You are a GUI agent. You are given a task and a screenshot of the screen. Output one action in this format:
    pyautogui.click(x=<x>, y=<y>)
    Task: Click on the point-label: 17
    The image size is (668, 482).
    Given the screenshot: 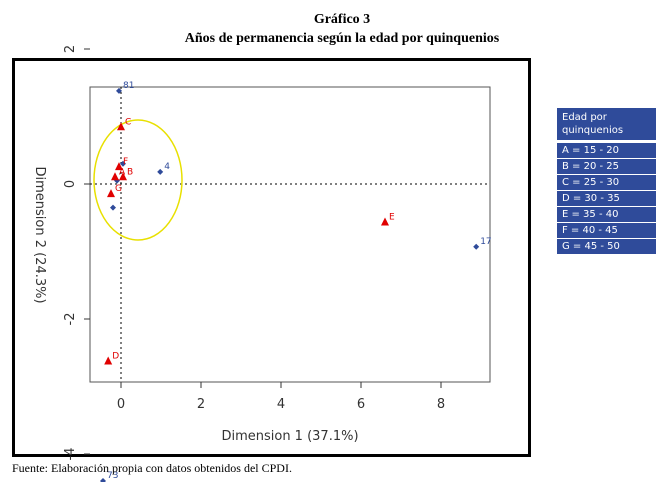 What is the action you would take?
    pyautogui.click(x=485, y=242)
    